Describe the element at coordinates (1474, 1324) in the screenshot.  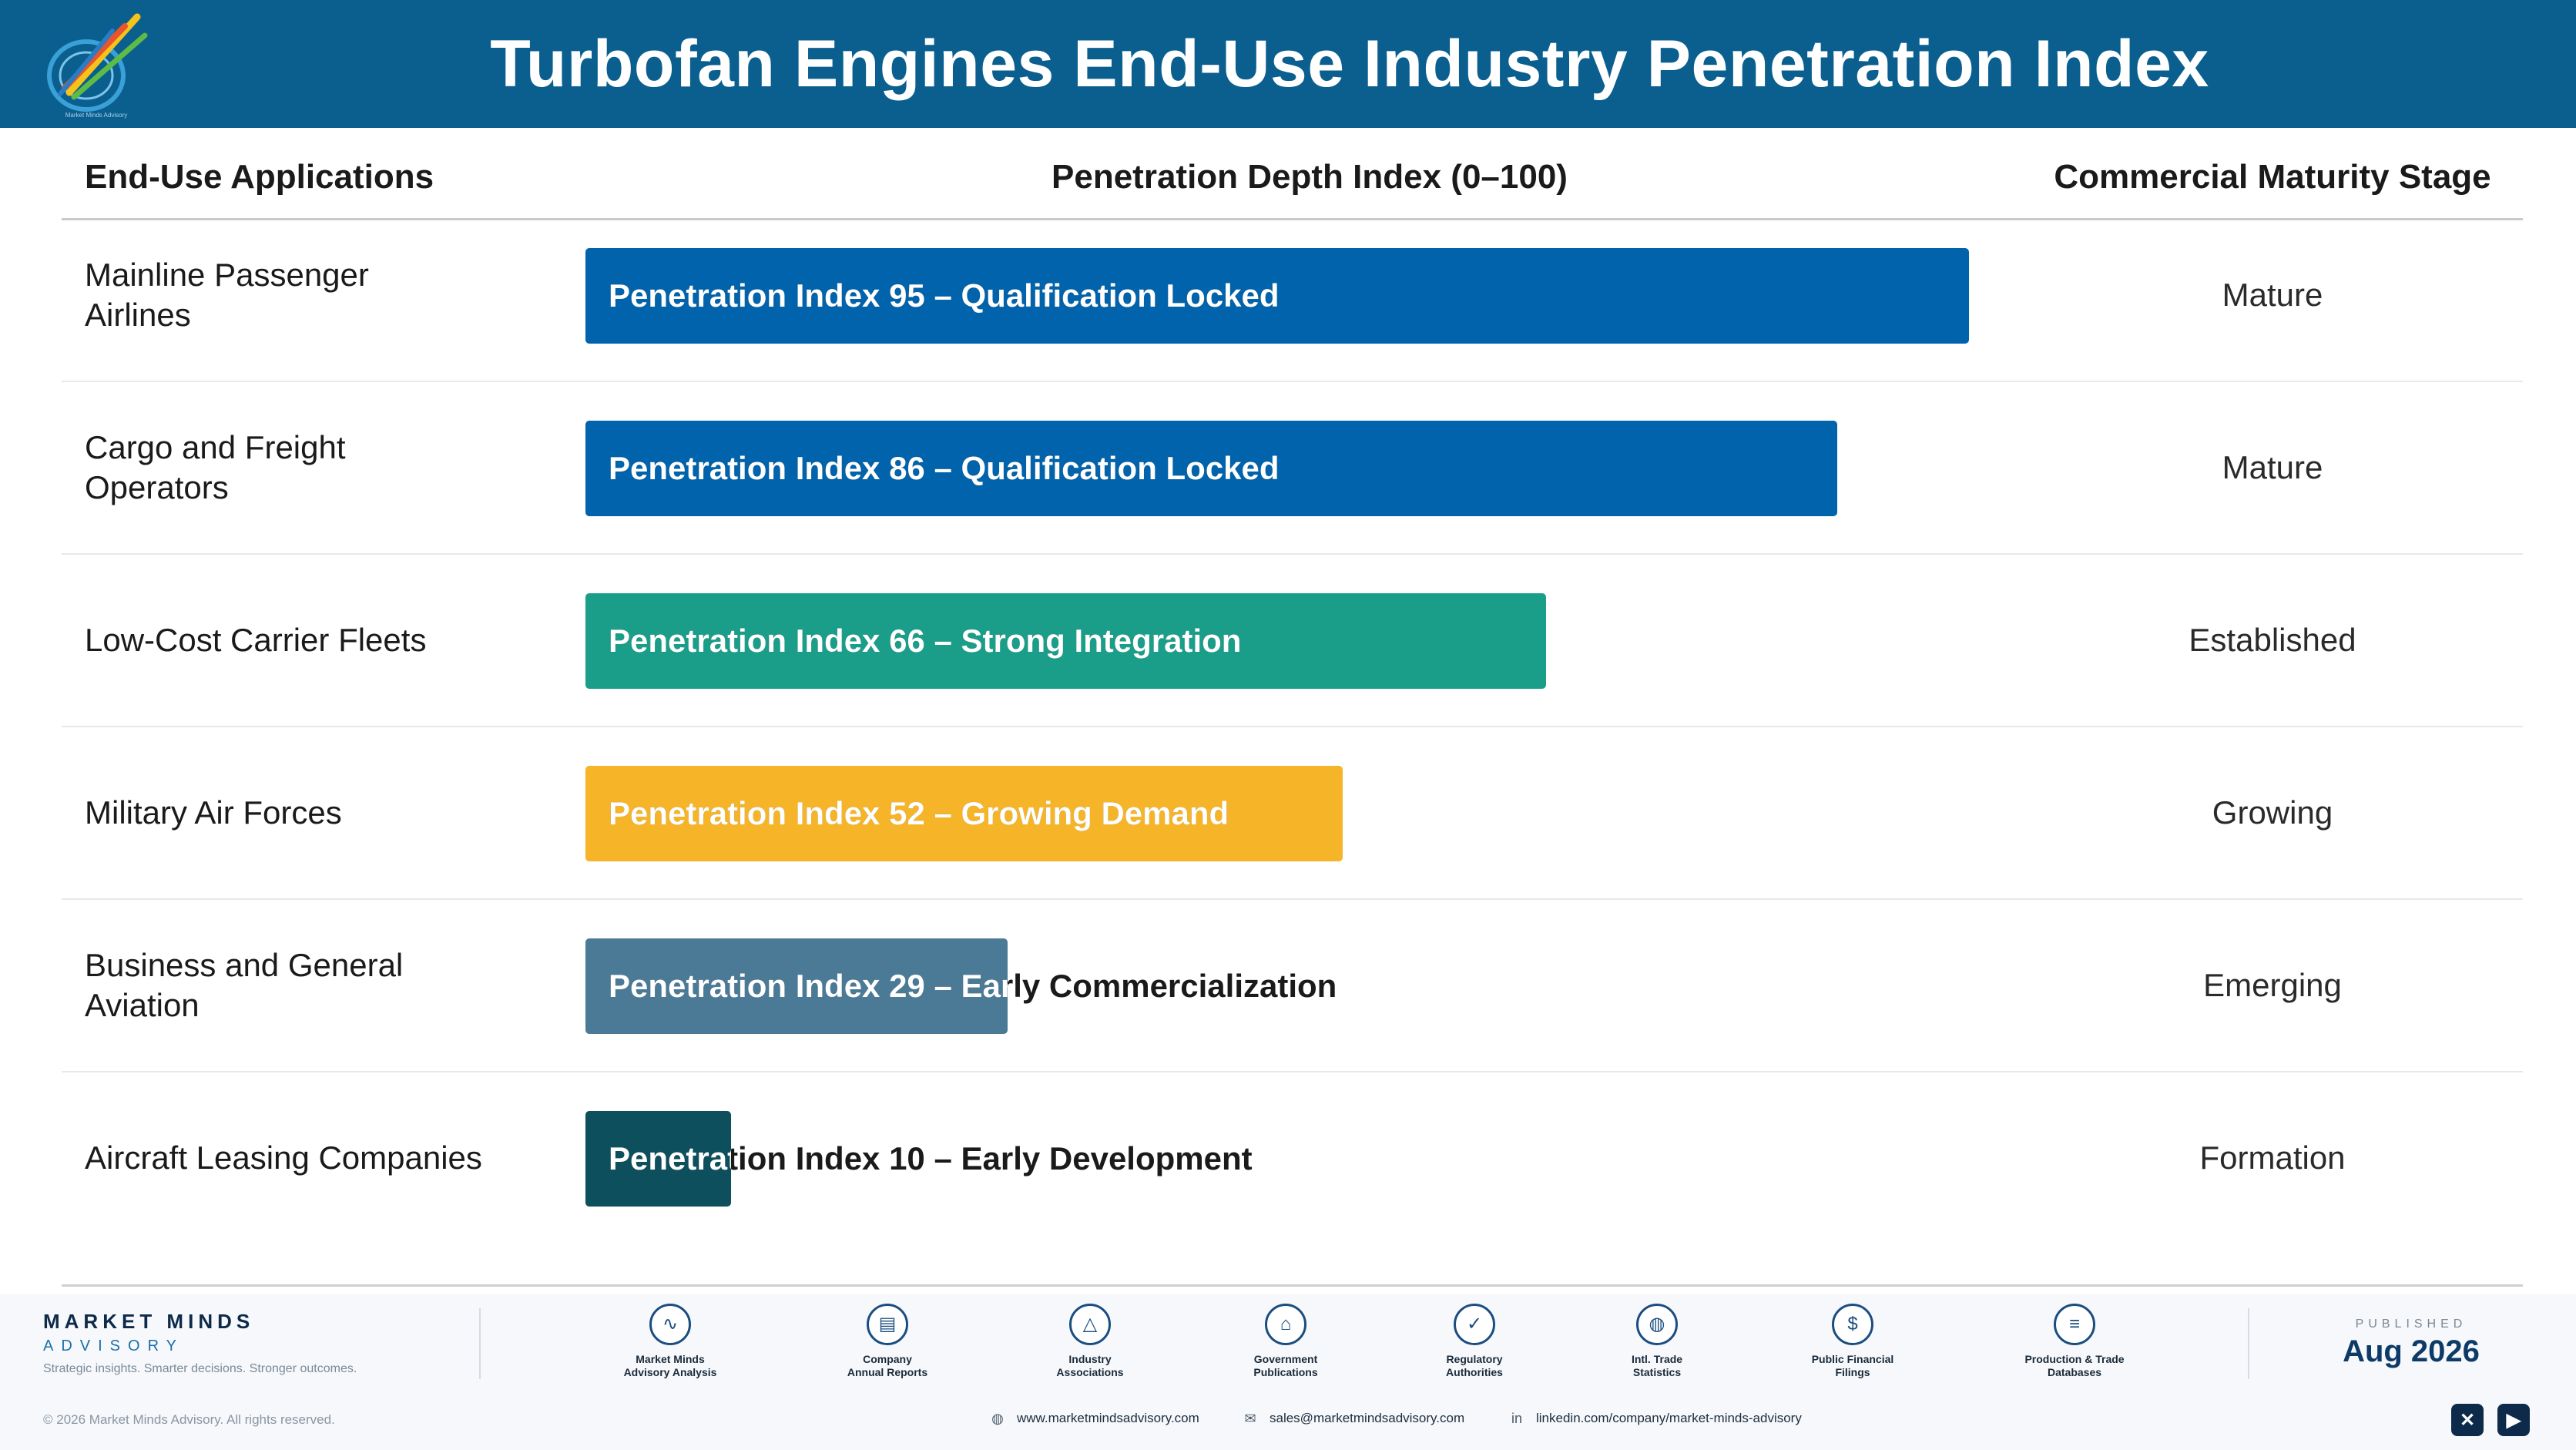
I see `shield-check-icon: ✓` at that location.